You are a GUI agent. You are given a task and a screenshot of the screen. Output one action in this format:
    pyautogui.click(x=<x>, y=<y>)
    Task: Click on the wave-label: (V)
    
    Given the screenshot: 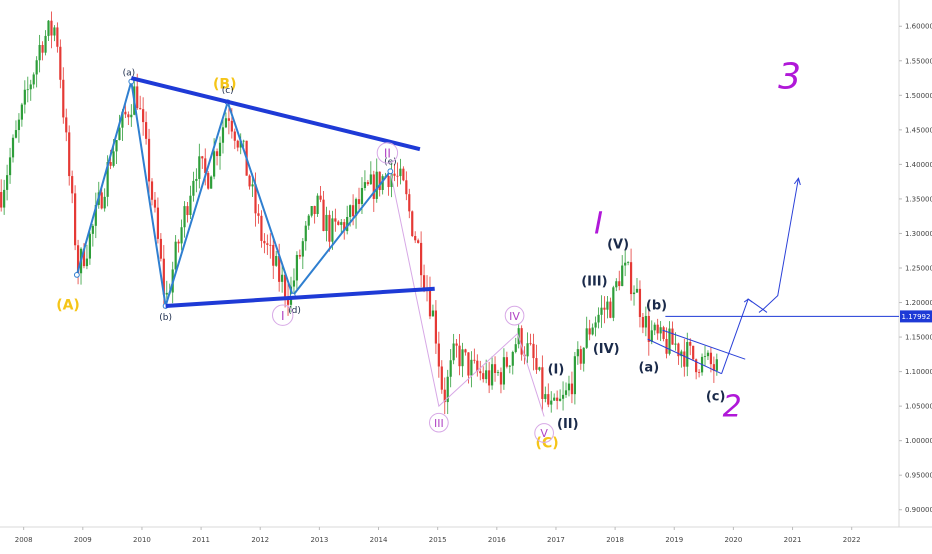 What is the action you would take?
    pyautogui.click(x=618, y=245)
    